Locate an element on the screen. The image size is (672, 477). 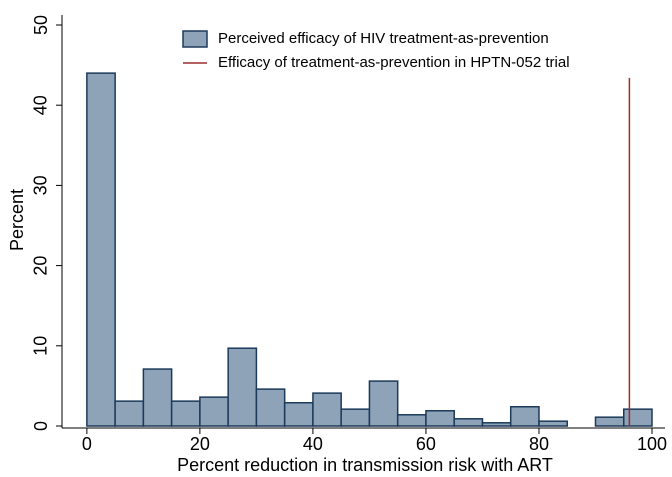
y-tick-label: 30 is located at coordinates (41, 185).